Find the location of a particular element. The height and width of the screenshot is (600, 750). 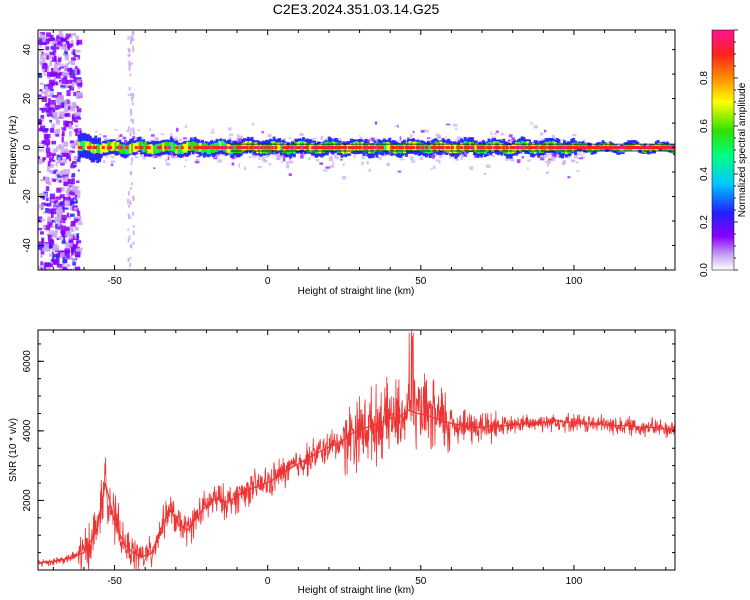

spectrogram-x-tick-label: 0 is located at coordinates (268, 281).